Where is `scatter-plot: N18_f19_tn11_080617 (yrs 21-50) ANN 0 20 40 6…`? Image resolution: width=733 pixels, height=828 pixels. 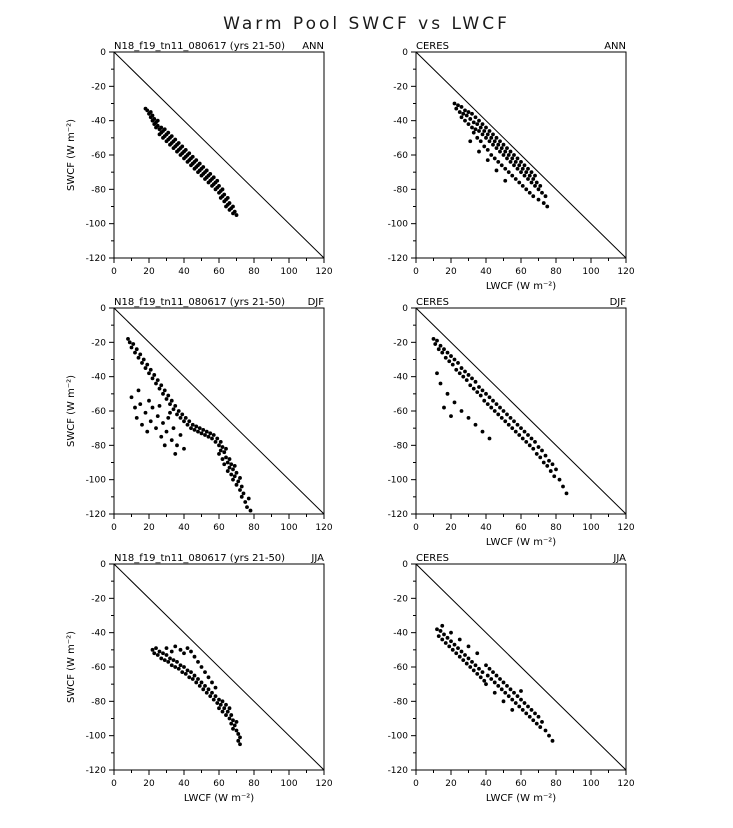 scatter-plot: N18_f19_tn11_080617 (yrs 21-50) ANN 0 20 40 6… is located at coordinates (199, 159).